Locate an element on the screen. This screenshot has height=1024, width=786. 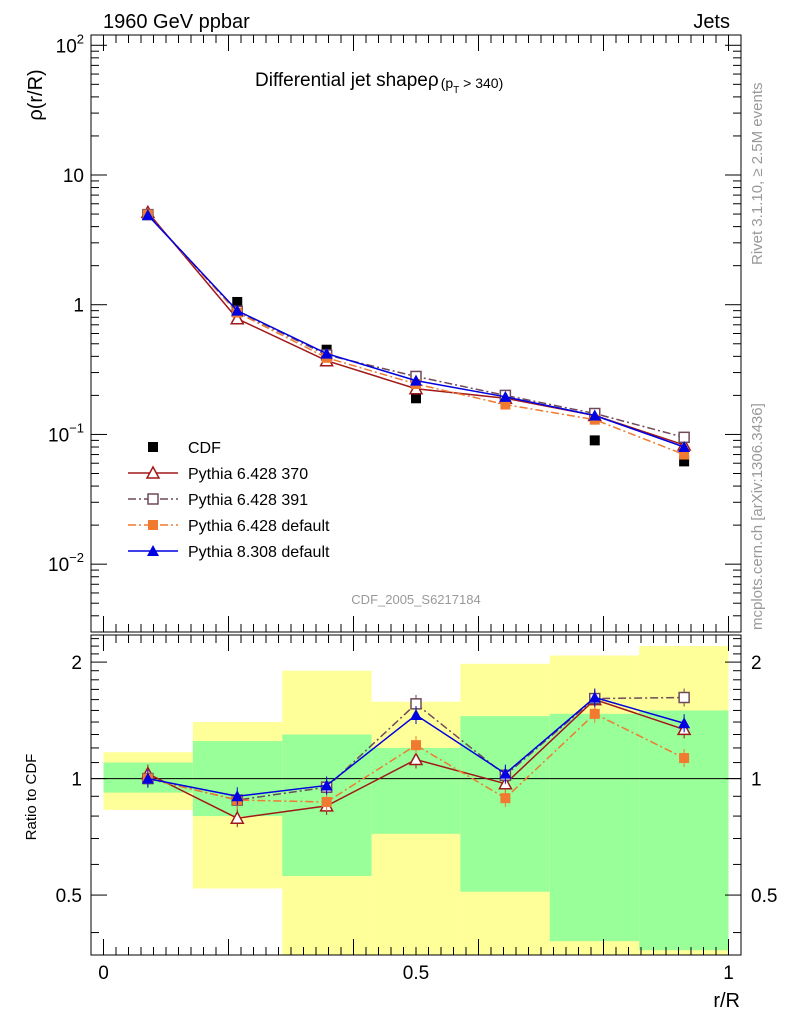
legend-marker-p391 is located at coordinates (153, 499).